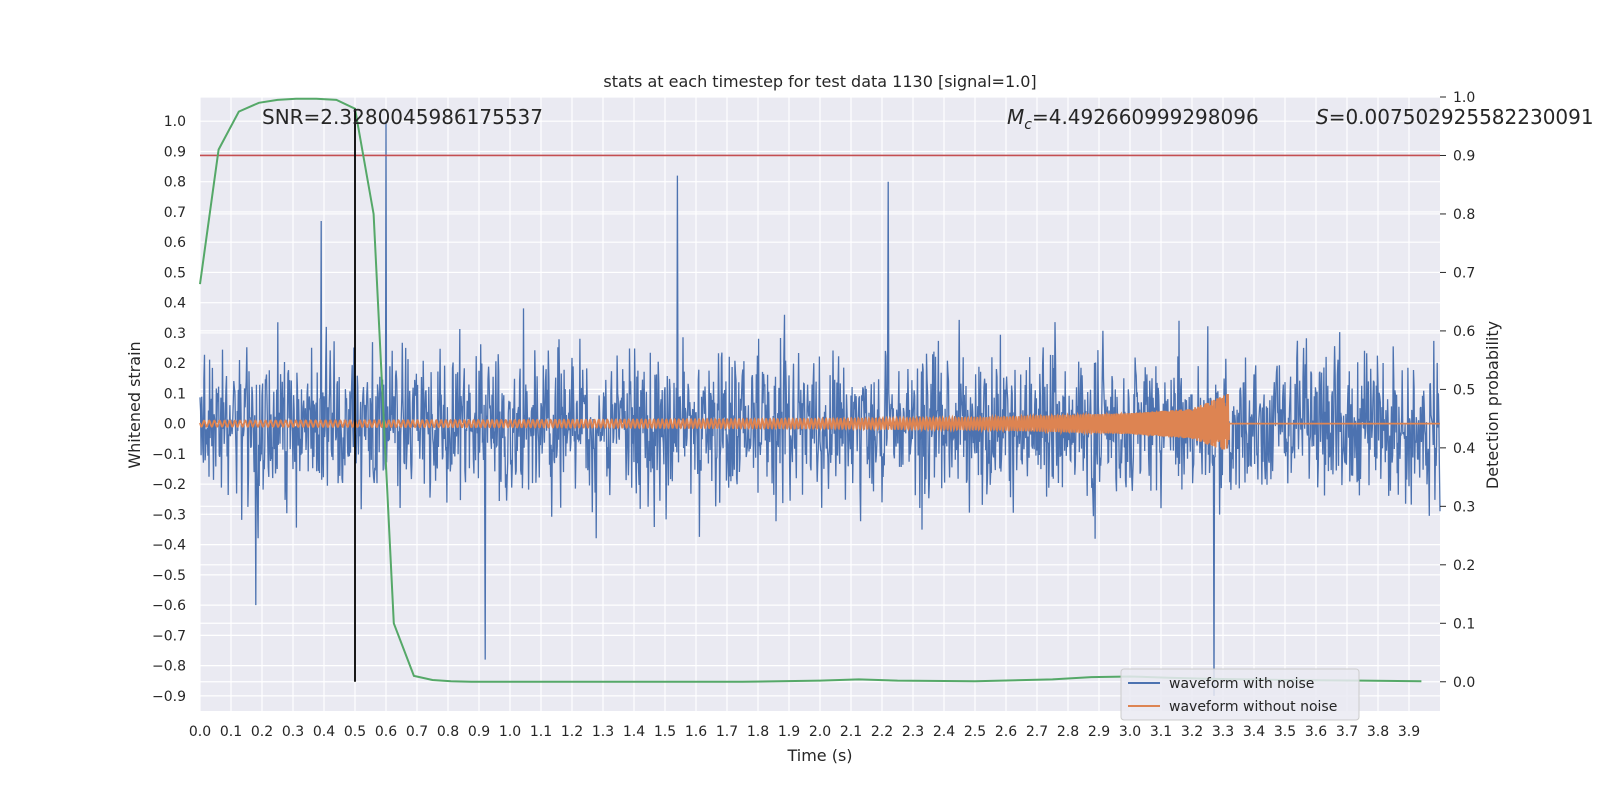 The width and height of the screenshot is (1600, 800). I want to click on x-tick-label: 3.2, so click(1192, 732).